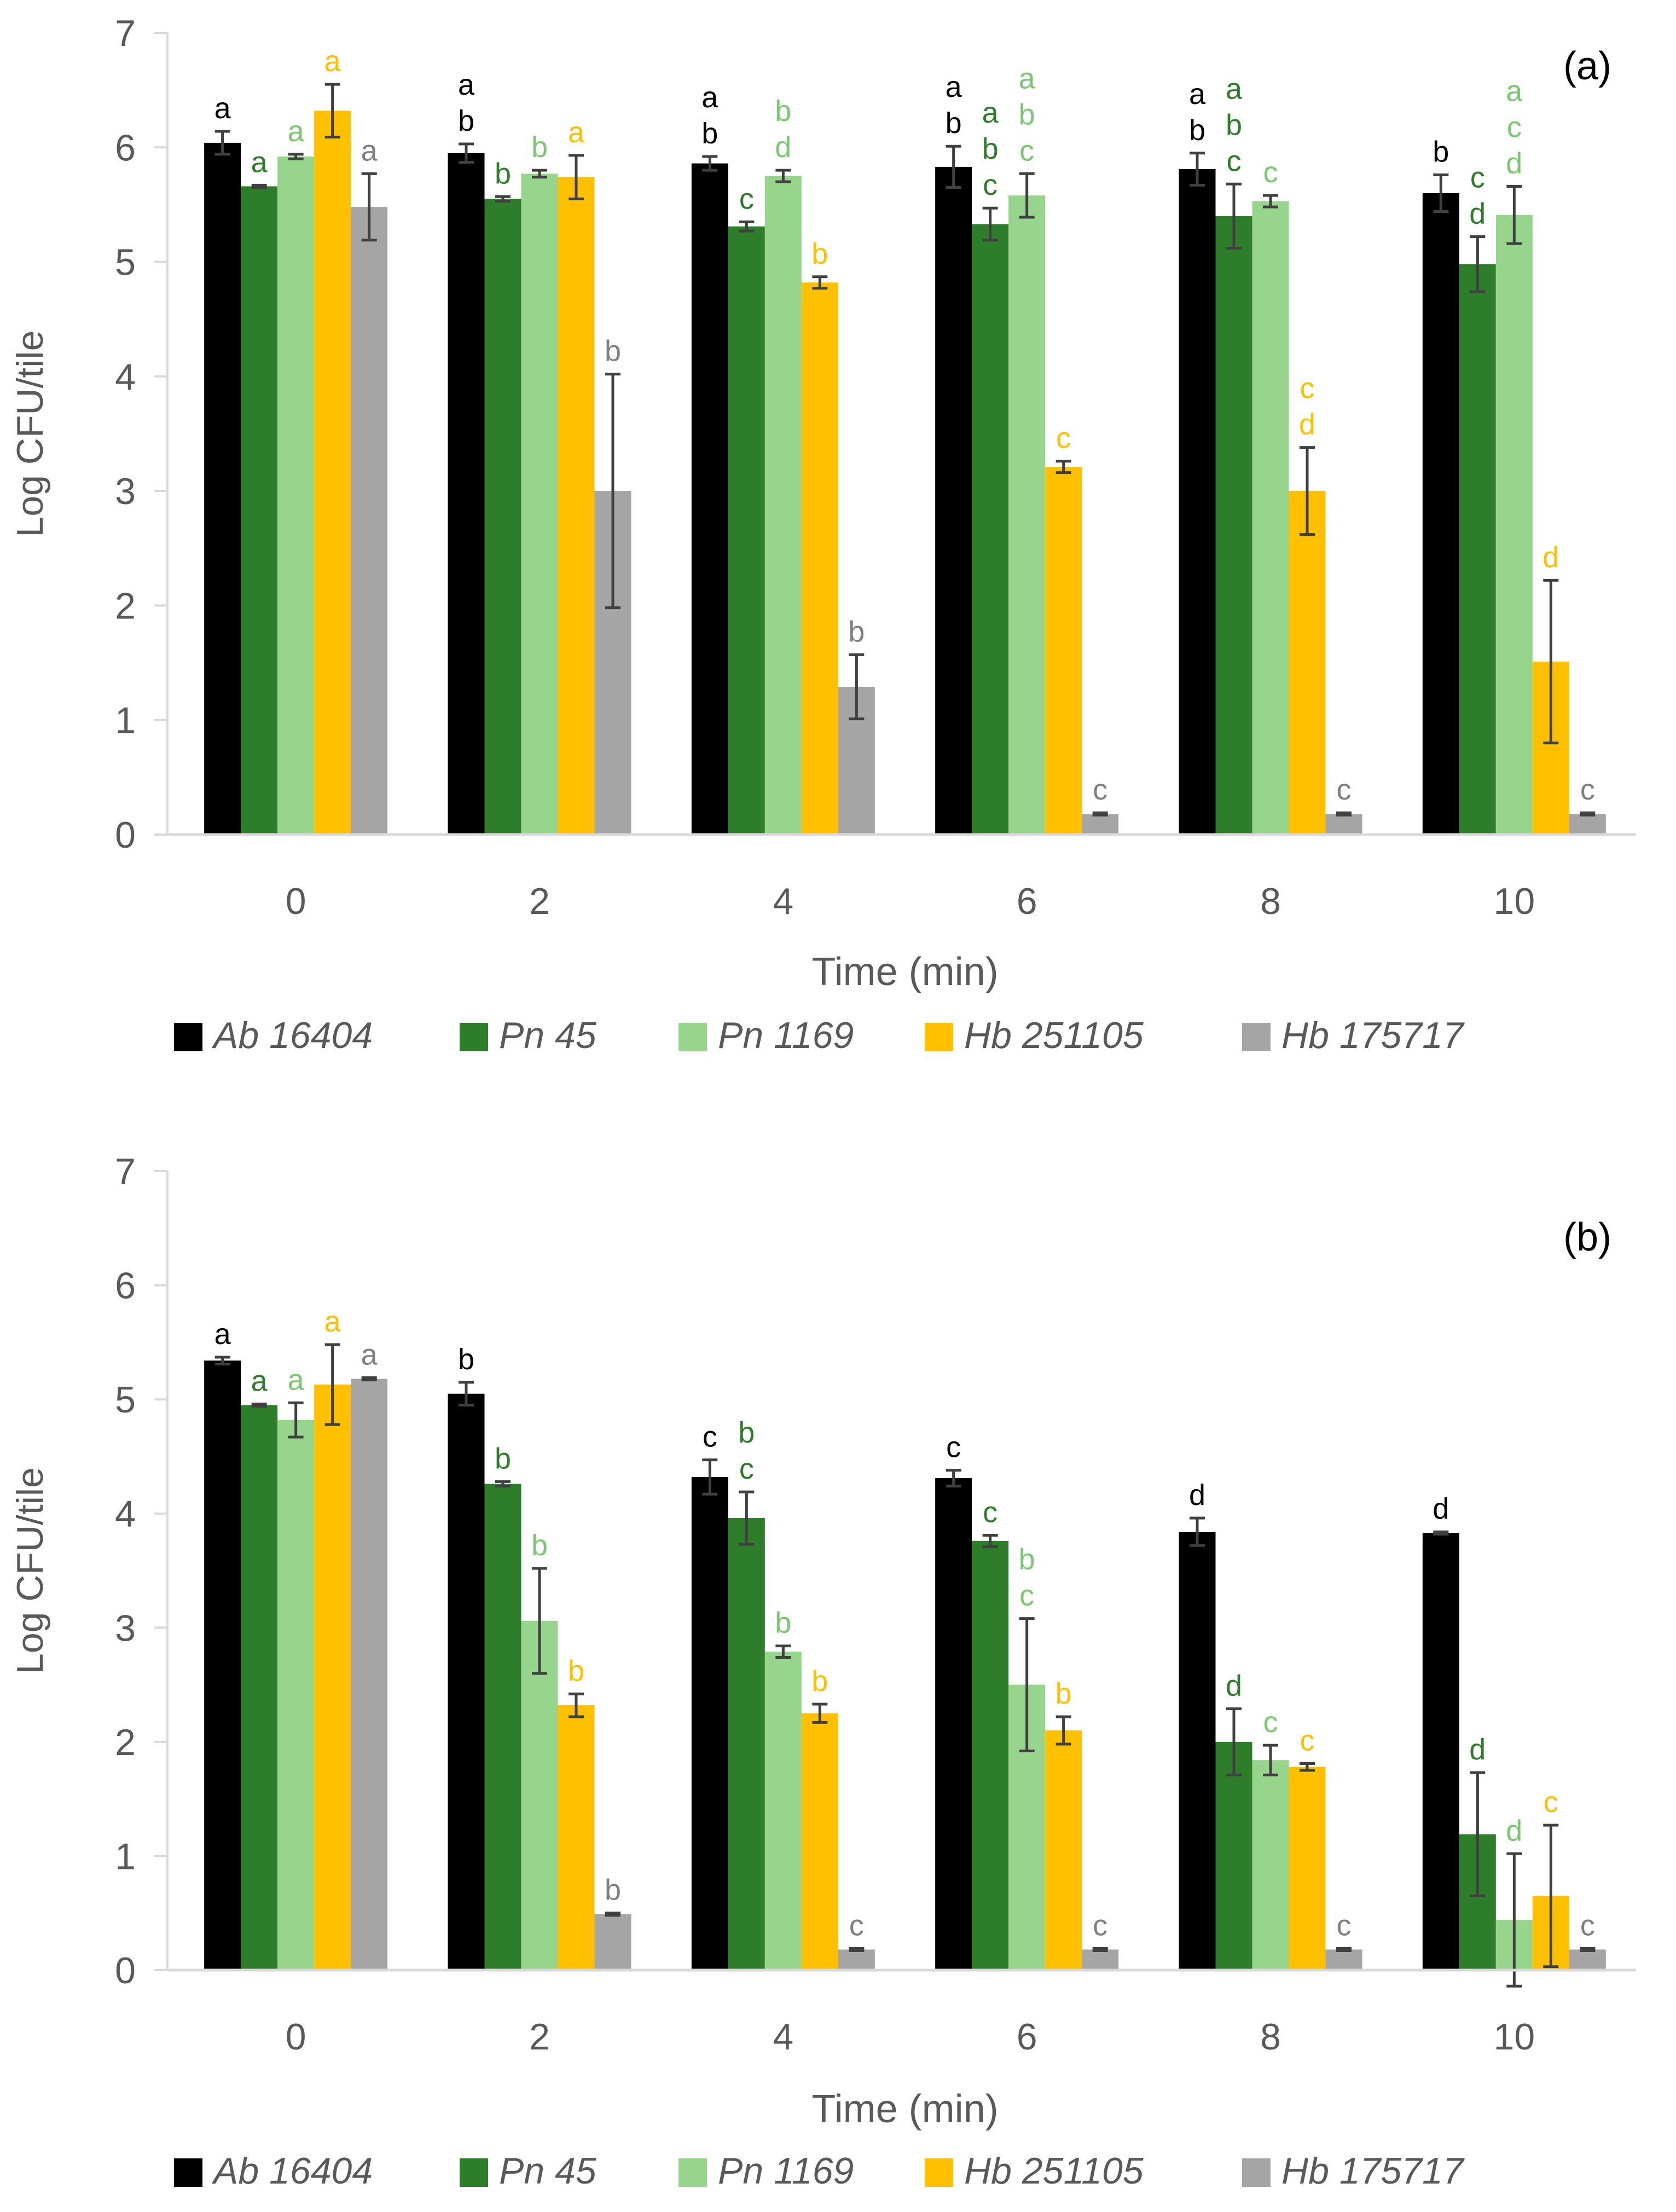 Image resolution: width=1676 pixels, height=2212 pixels. Describe the element at coordinates (292, 1035) in the screenshot. I see `legend-label: Ab 16404` at that location.